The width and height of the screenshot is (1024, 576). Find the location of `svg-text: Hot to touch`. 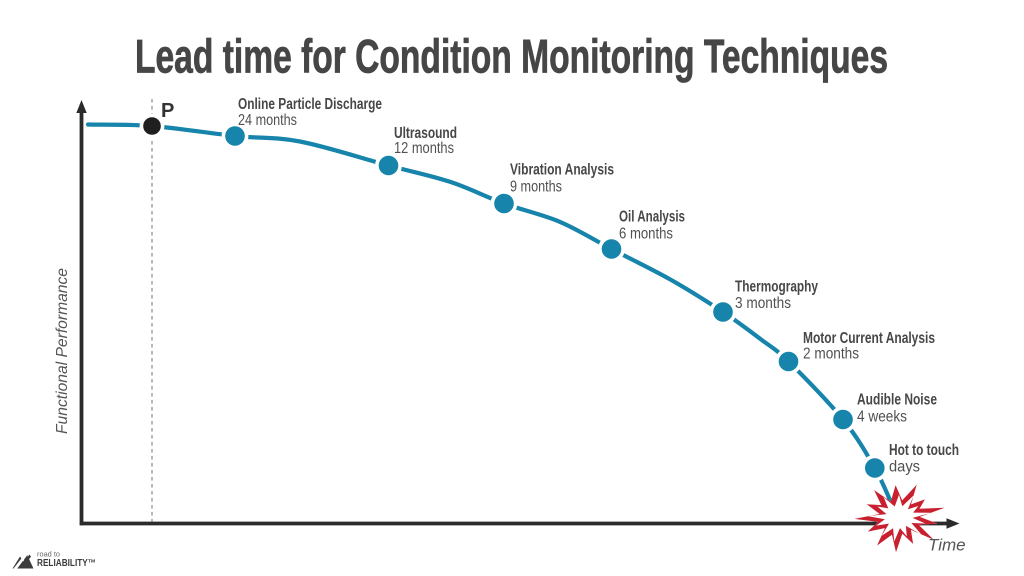

svg-text: Hot to touch is located at coordinates (924, 450).